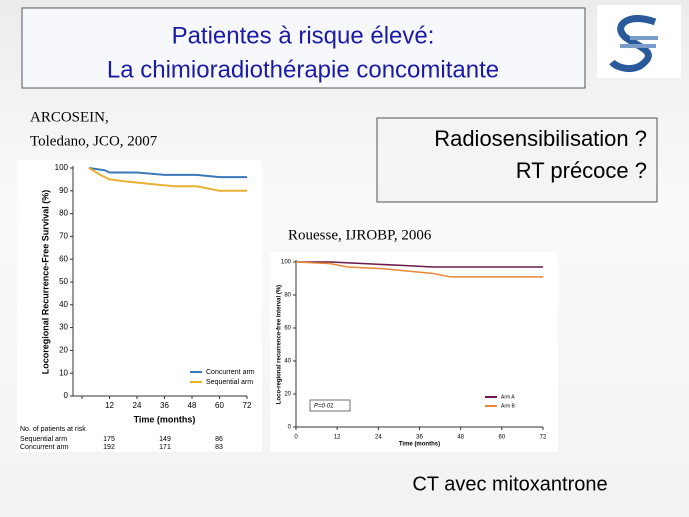 This screenshot has width=689, height=517. Describe the element at coordinates (43, 439) in the screenshot. I see `risk-row-name: Sequential arm` at that location.